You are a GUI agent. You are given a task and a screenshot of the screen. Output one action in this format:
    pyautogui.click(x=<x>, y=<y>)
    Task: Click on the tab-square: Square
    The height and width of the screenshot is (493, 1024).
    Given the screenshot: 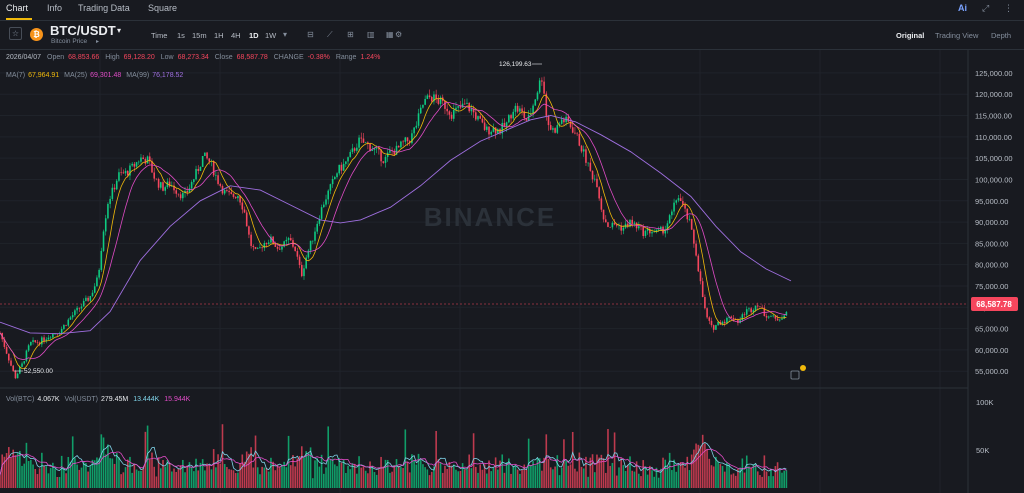 What is the action you would take?
    pyautogui.click(x=163, y=8)
    